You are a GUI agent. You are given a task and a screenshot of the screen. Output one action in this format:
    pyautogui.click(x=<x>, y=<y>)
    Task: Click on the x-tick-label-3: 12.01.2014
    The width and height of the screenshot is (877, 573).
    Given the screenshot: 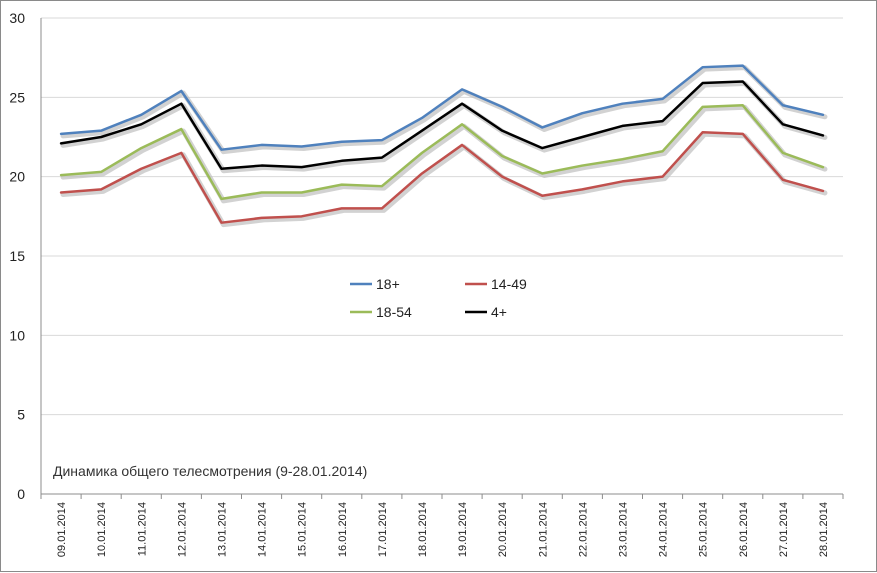 What is the action you would take?
    pyautogui.click(x=182, y=529)
    